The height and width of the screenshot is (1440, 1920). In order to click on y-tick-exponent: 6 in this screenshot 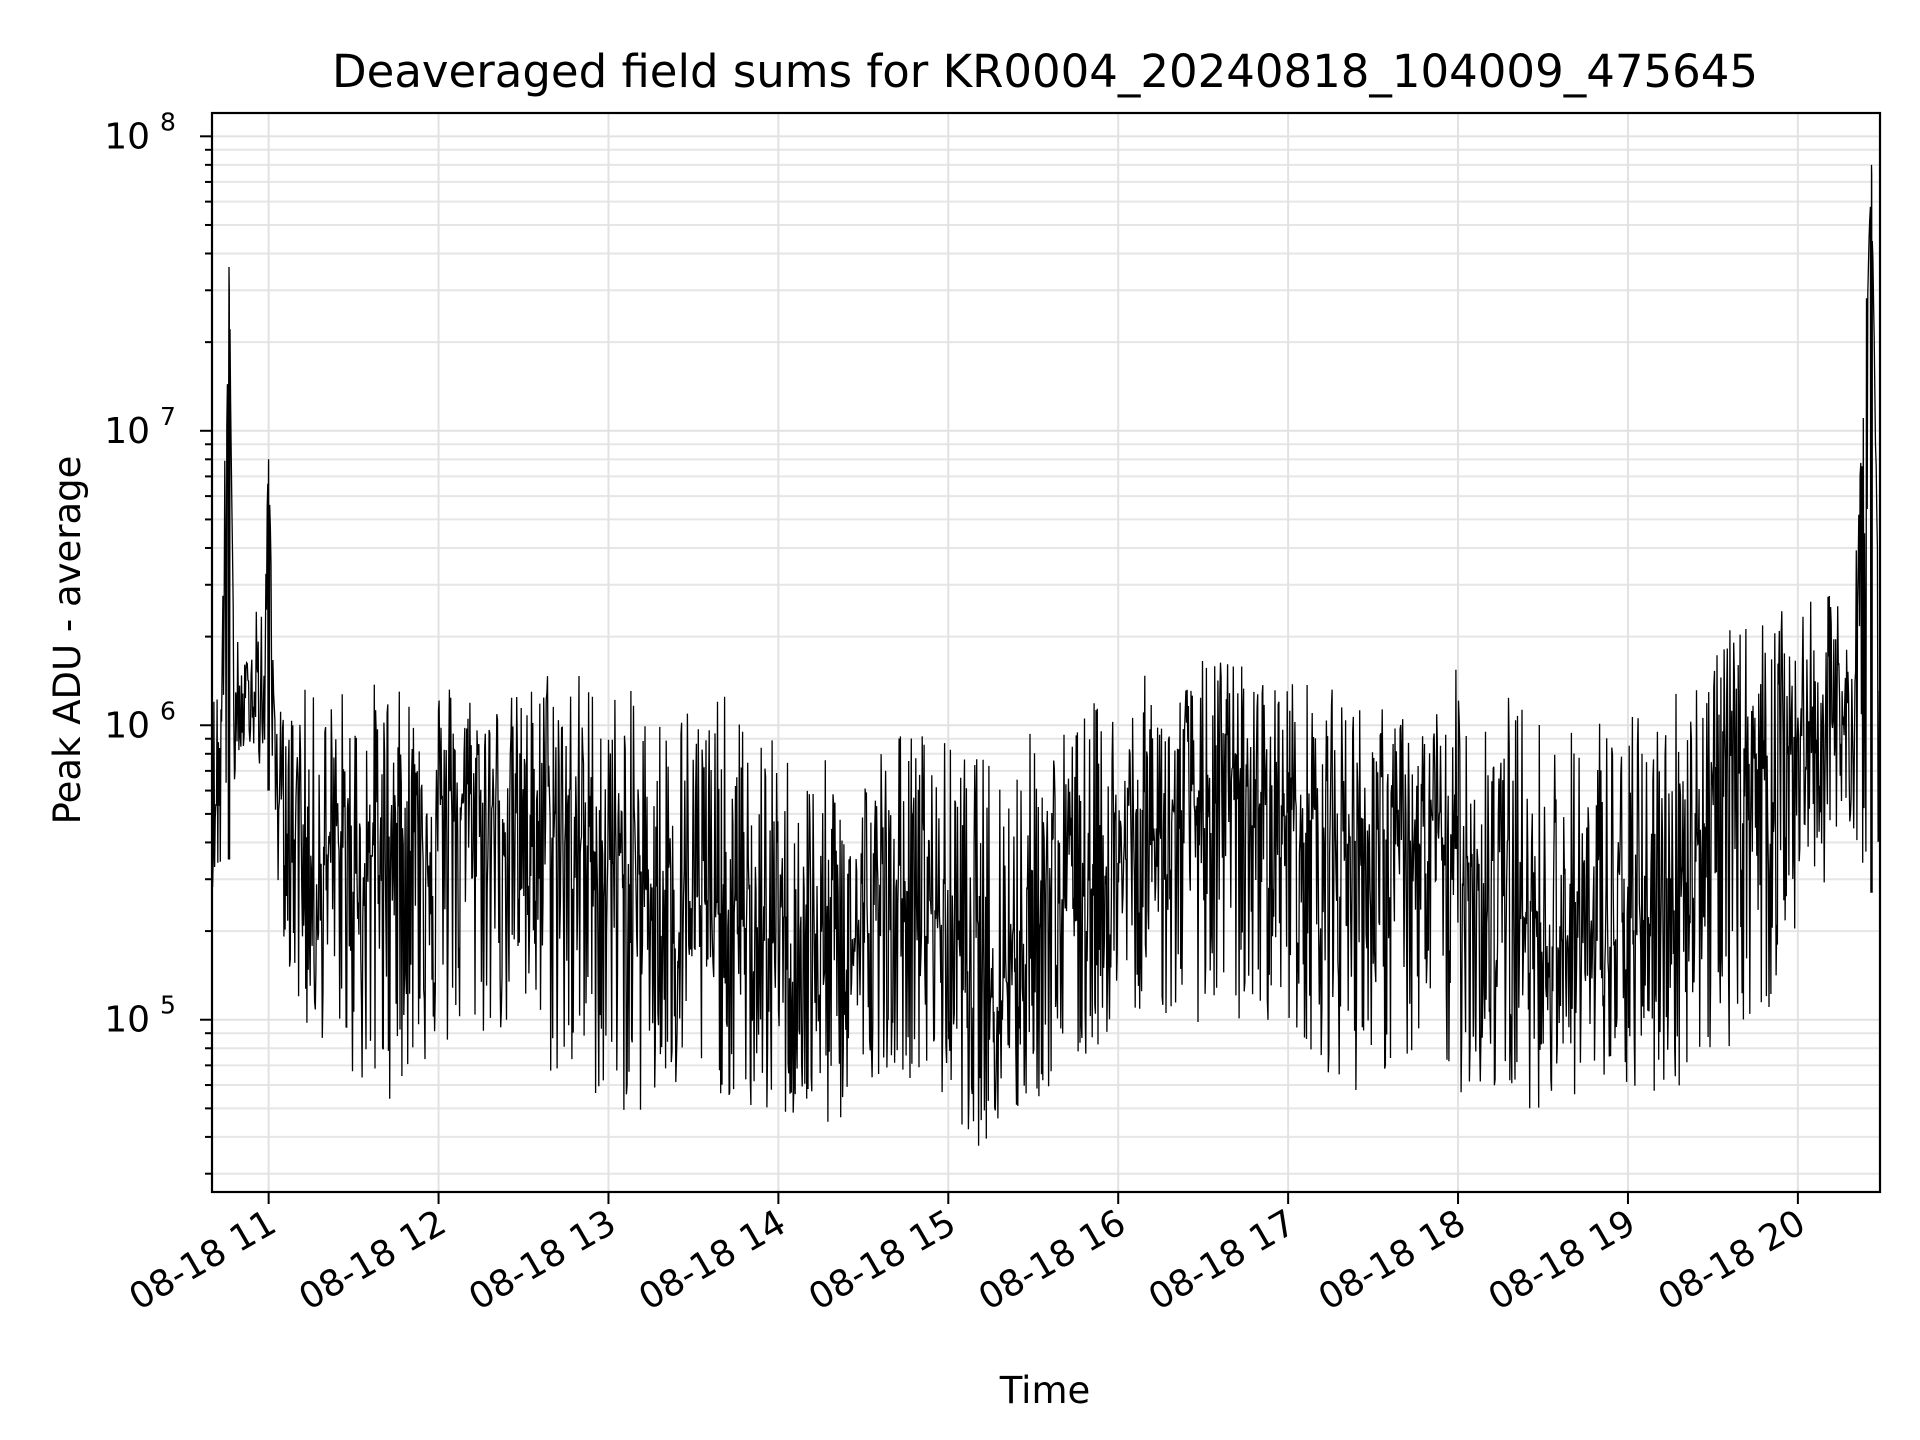, I will do `click(168, 710)`.